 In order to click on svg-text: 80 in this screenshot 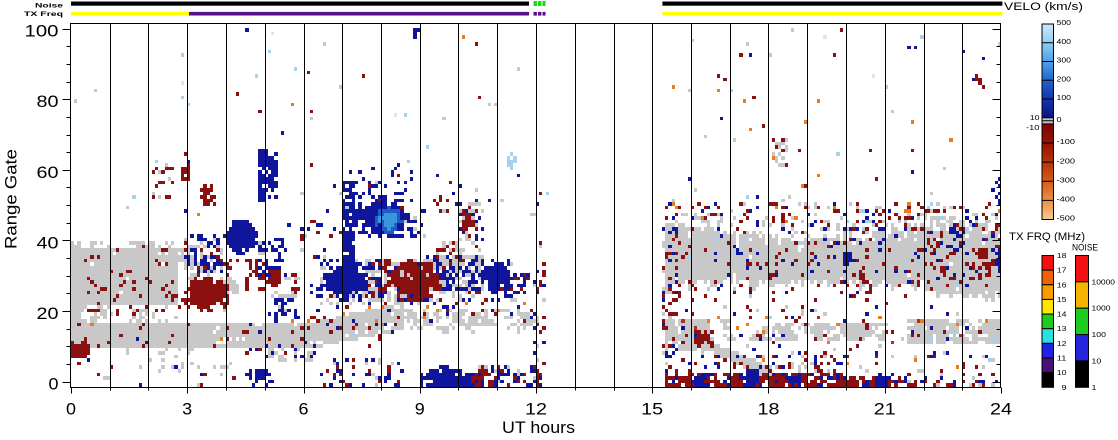, I will do `click(48, 101)`.